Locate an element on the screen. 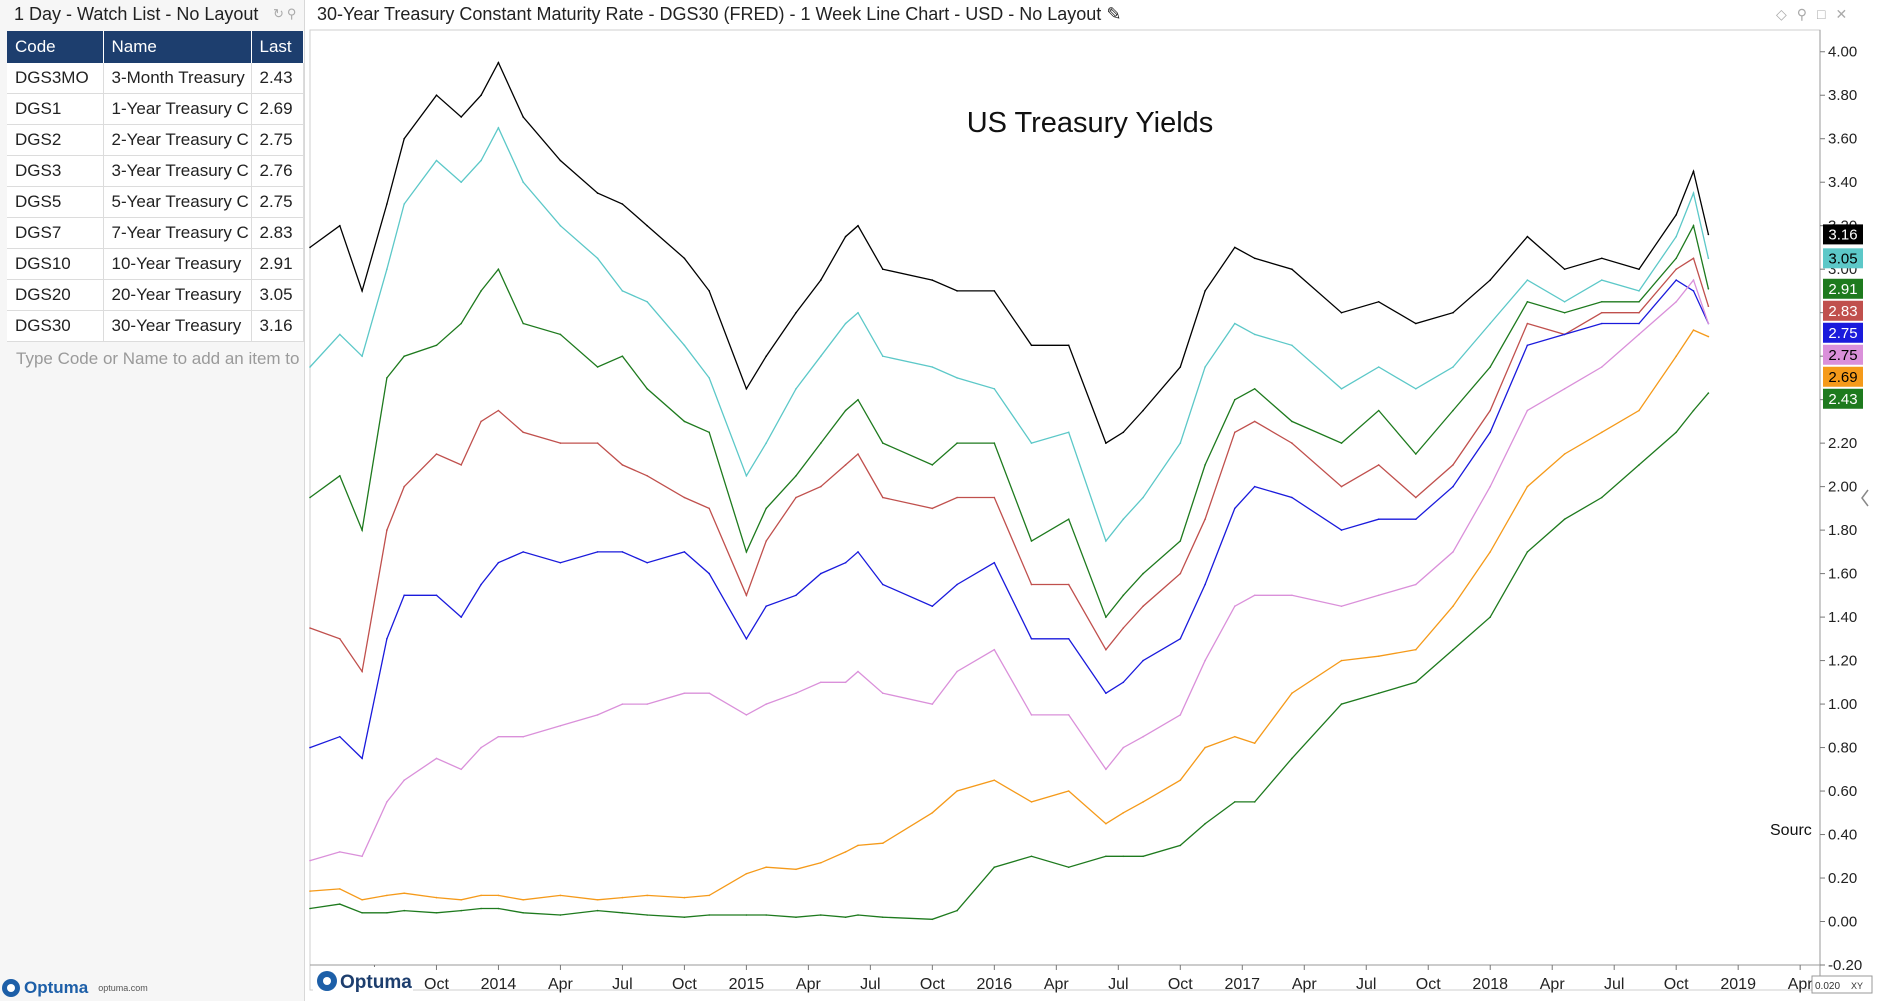  row-code: DGS3MO is located at coordinates (55, 78).